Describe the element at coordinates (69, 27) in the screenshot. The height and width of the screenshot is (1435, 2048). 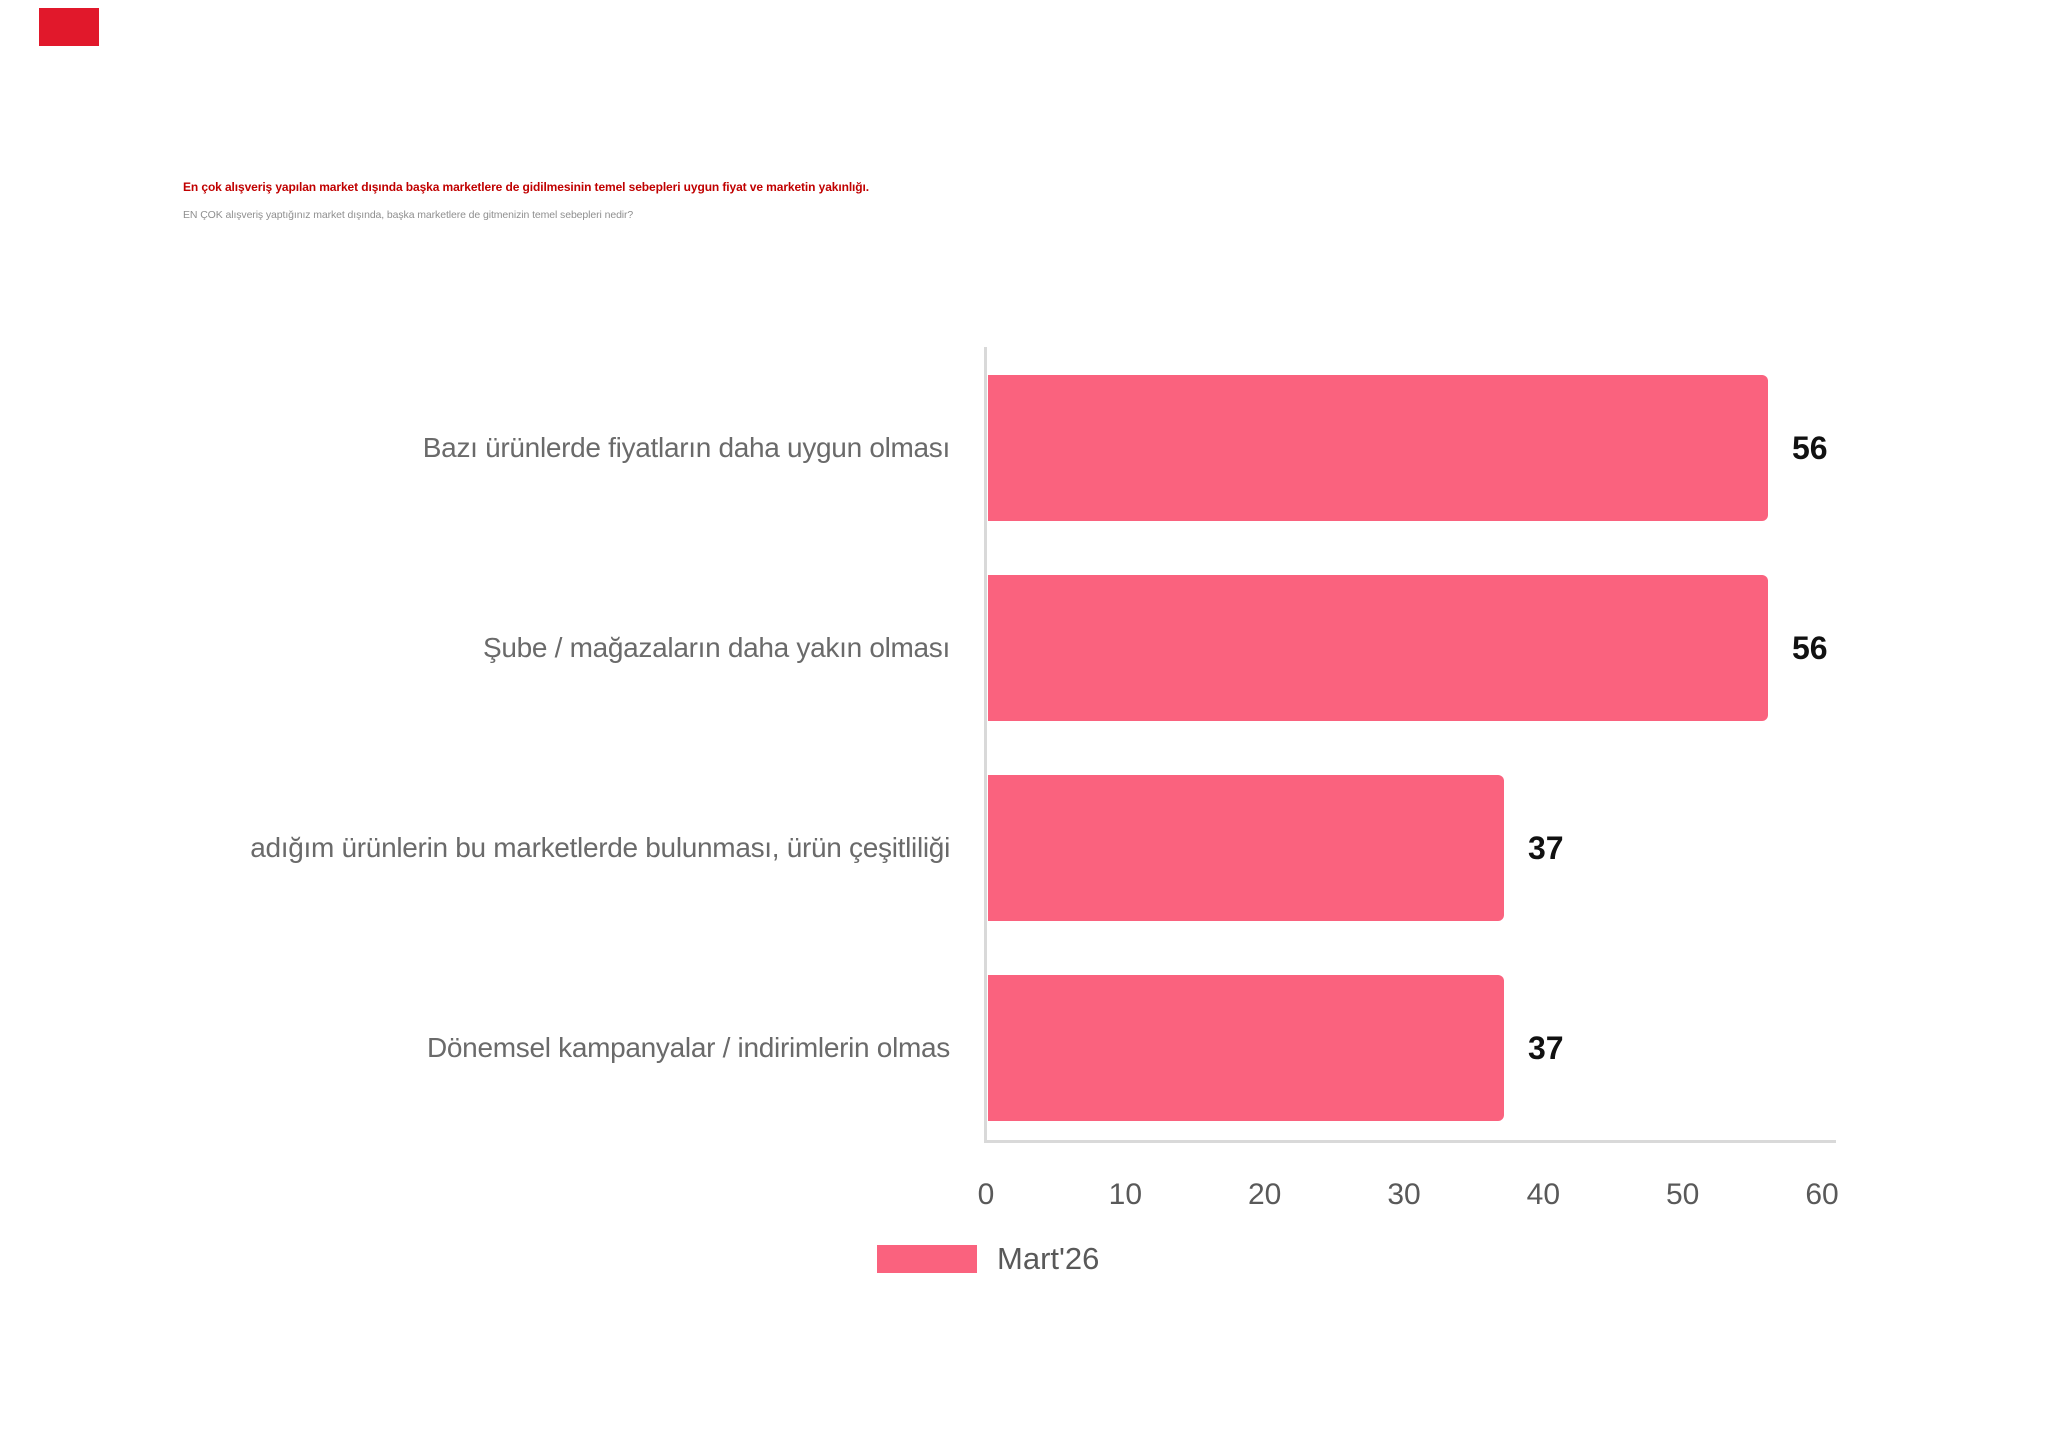
I see `logo-mark` at that location.